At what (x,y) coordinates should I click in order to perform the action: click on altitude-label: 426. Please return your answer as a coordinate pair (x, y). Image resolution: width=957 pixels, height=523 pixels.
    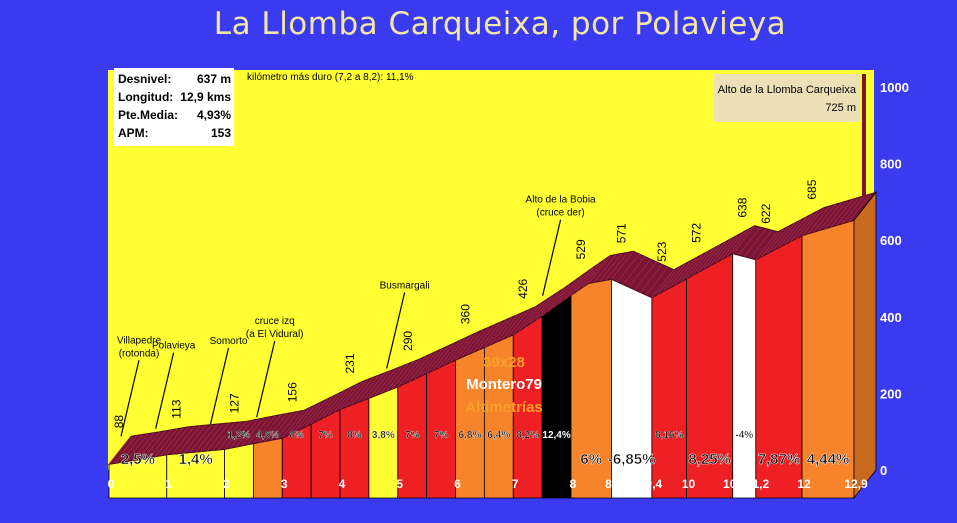
    Looking at the image, I should click on (523, 288).